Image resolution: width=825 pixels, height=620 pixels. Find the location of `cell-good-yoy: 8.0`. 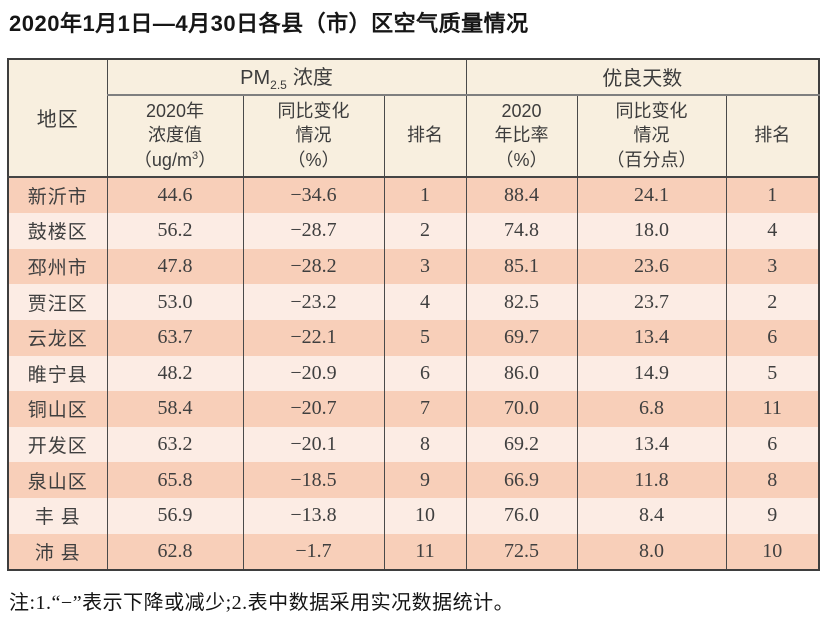

cell-good-yoy: 8.0 is located at coordinates (651, 552).